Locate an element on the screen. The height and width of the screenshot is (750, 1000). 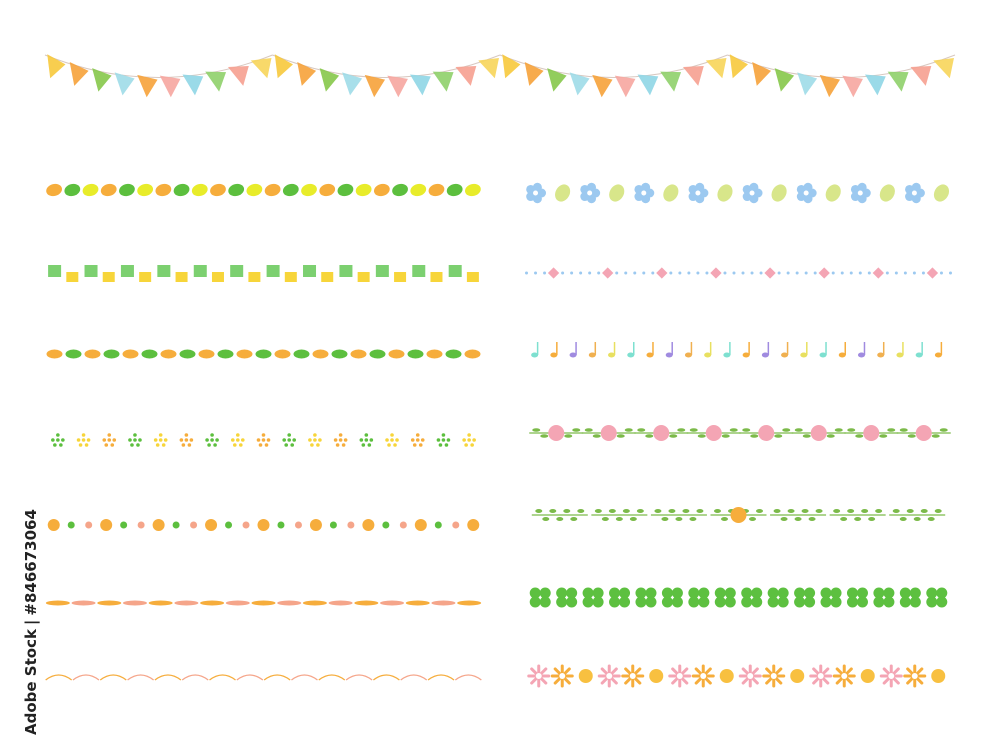
flower-mark is located at coordinates (766, 433).